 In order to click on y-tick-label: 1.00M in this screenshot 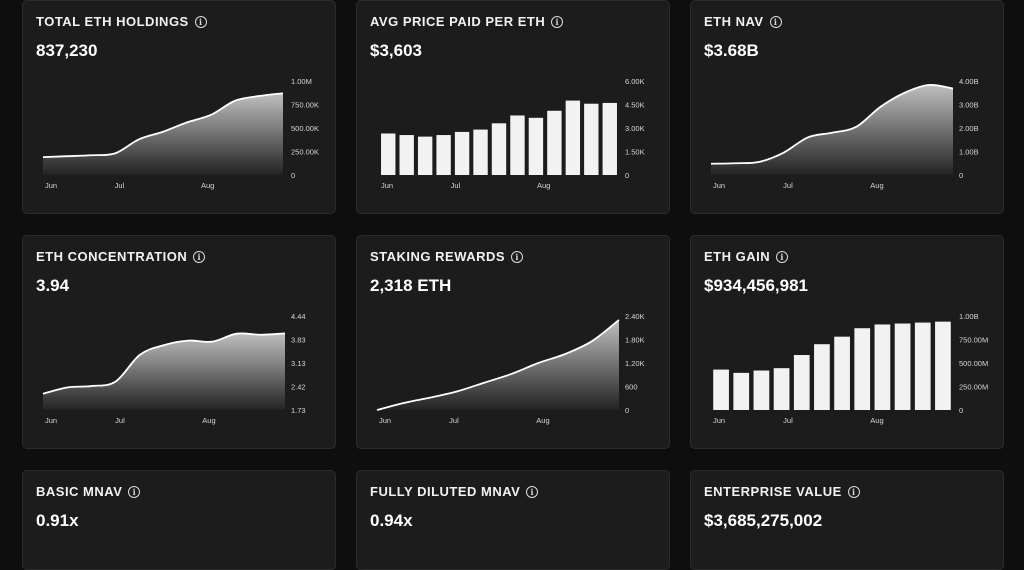, I will do `click(301, 81)`.